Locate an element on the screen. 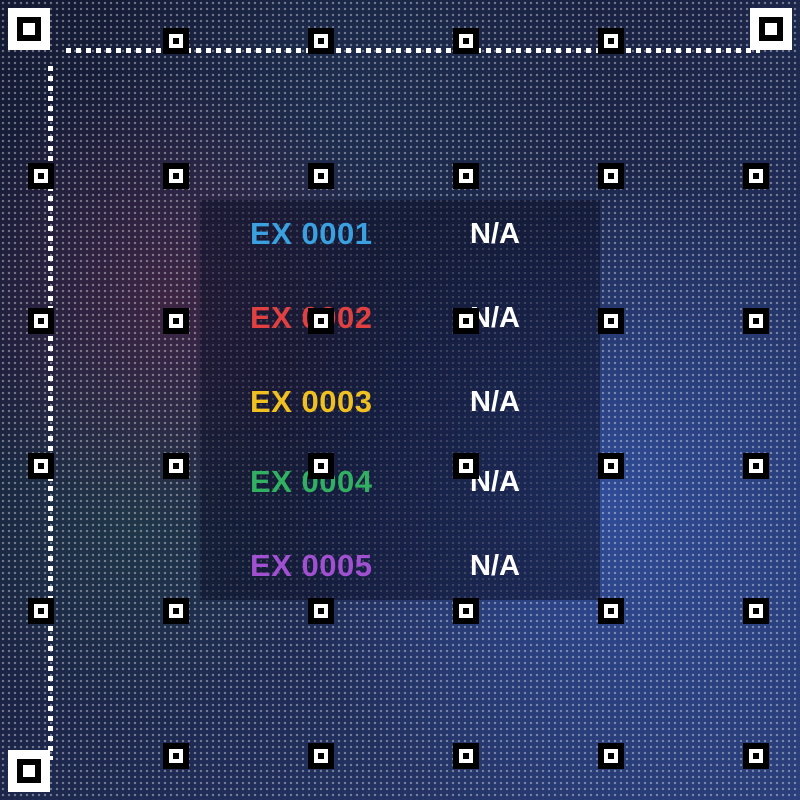 This screenshot has width=800, height=800. vertical-timing-line is located at coordinates (50, 413).